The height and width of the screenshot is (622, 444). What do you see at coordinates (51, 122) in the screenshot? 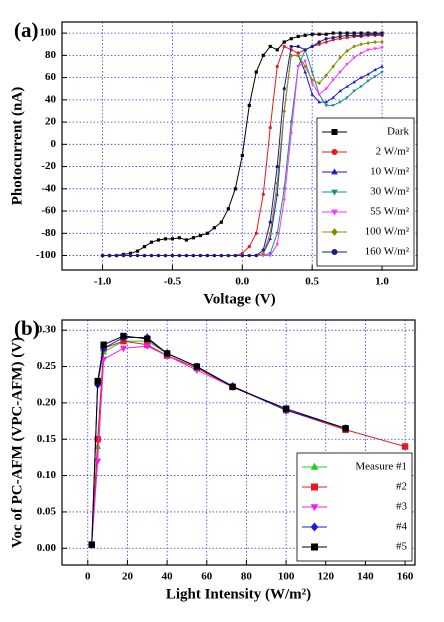
I see `y-tick-label: 20` at bounding box center [51, 122].